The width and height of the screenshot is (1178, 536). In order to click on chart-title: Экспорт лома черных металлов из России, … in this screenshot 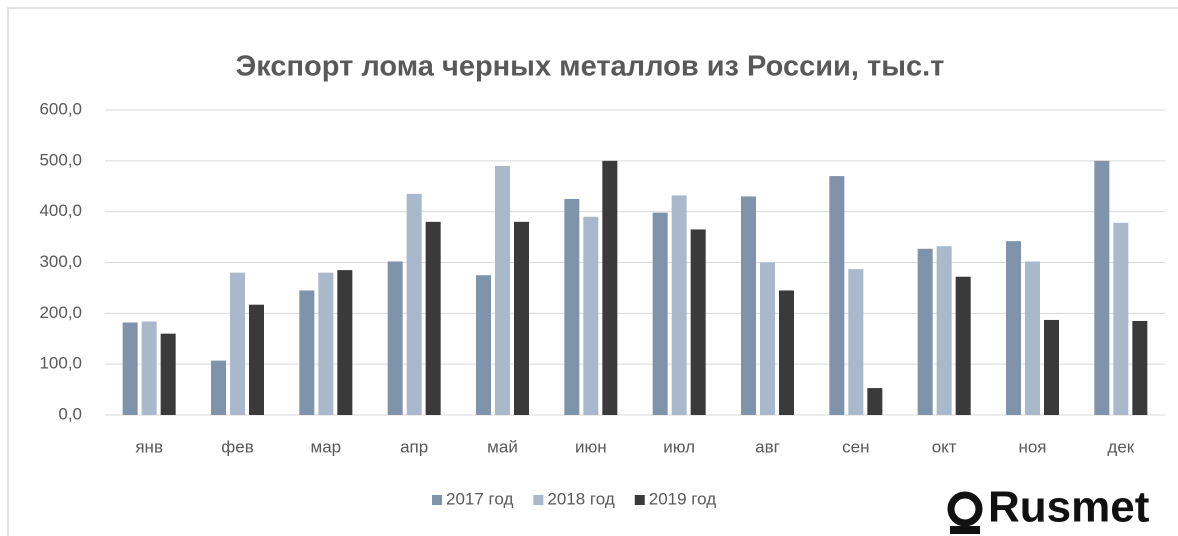, I will do `click(590, 67)`.